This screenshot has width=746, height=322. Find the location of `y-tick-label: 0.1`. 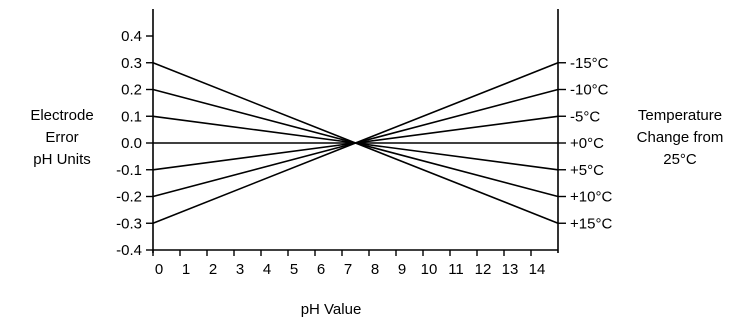

y-tick-label: 0.1 is located at coordinates (131, 116).